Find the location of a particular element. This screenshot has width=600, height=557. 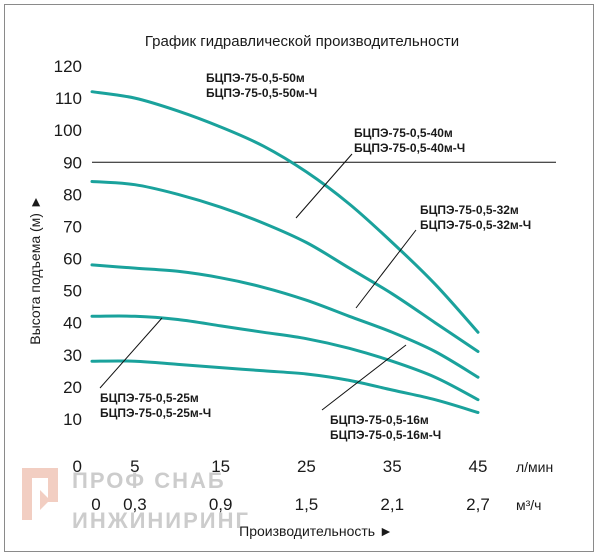

x-tick-label-m3h: 2,7 is located at coordinates (478, 504).